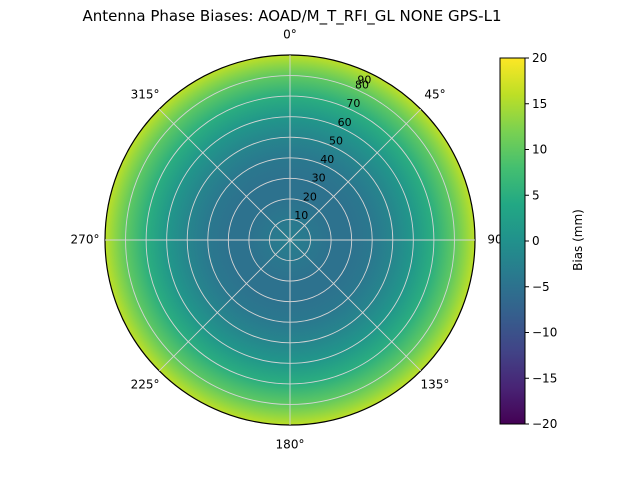  What do you see at coordinates (539, 150) in the screenshot?
I see `colorbar-tick-label: 10` at bounding box center [539, 150].